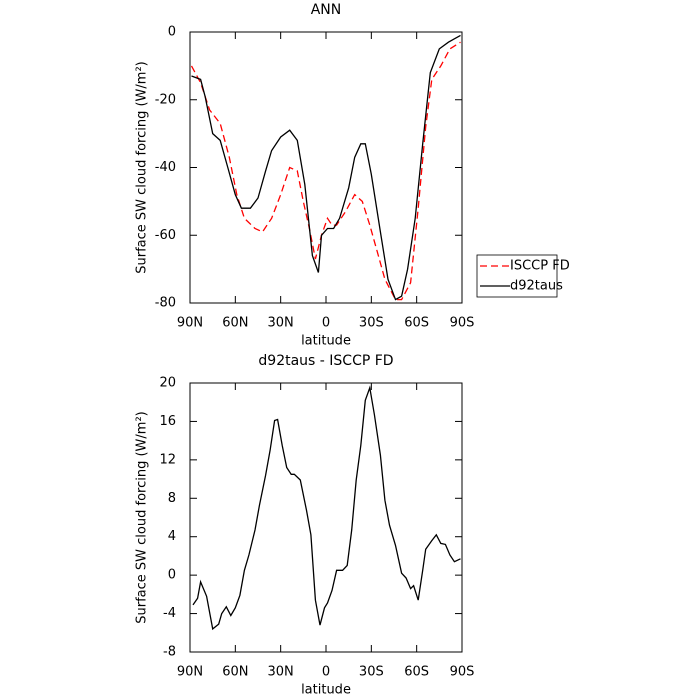 The image size is (700, 700). Describe the element at coordinates (172, 498) in the screenshot. I see `y-tick-label: 8` at that location.